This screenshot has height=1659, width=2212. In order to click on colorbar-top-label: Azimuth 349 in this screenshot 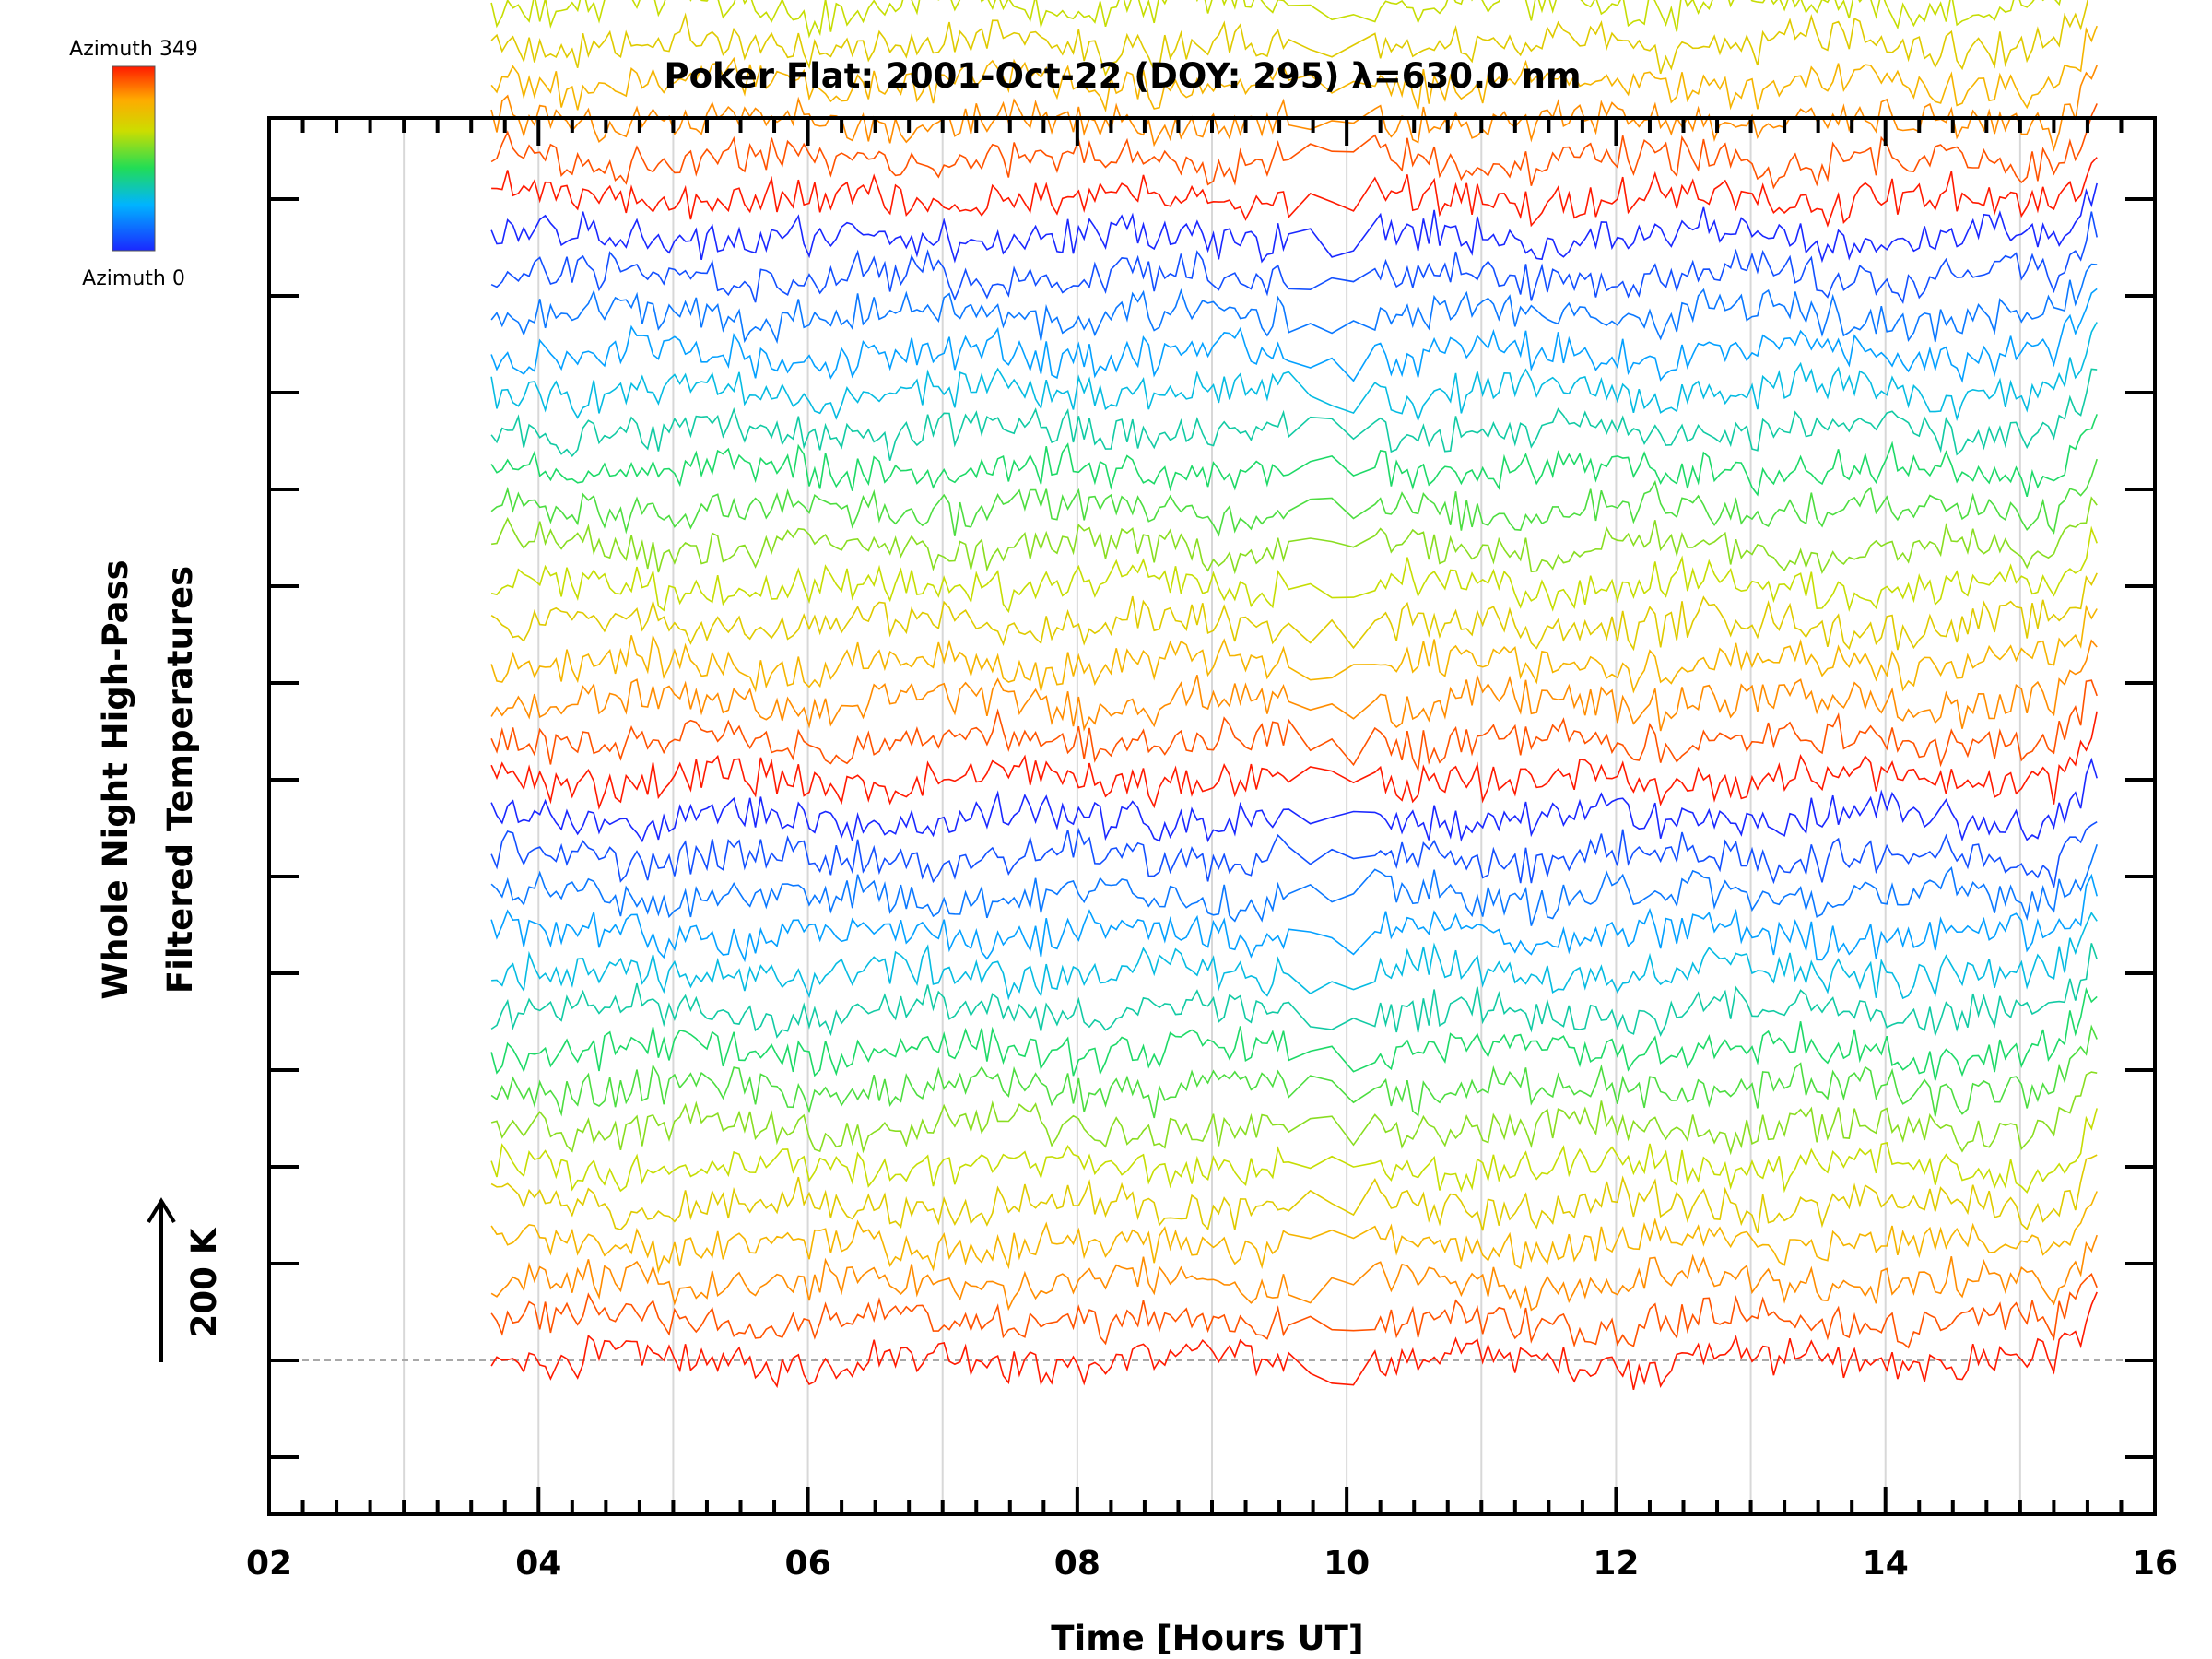, I will do `click(133, 49)`.